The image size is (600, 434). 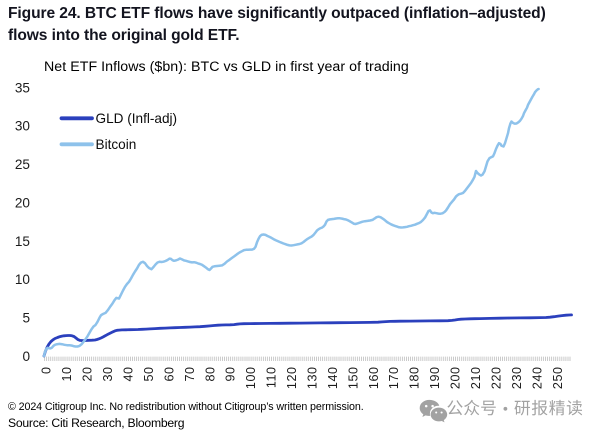 I want to click on svg-text: 160, so click(x=374, y=377).